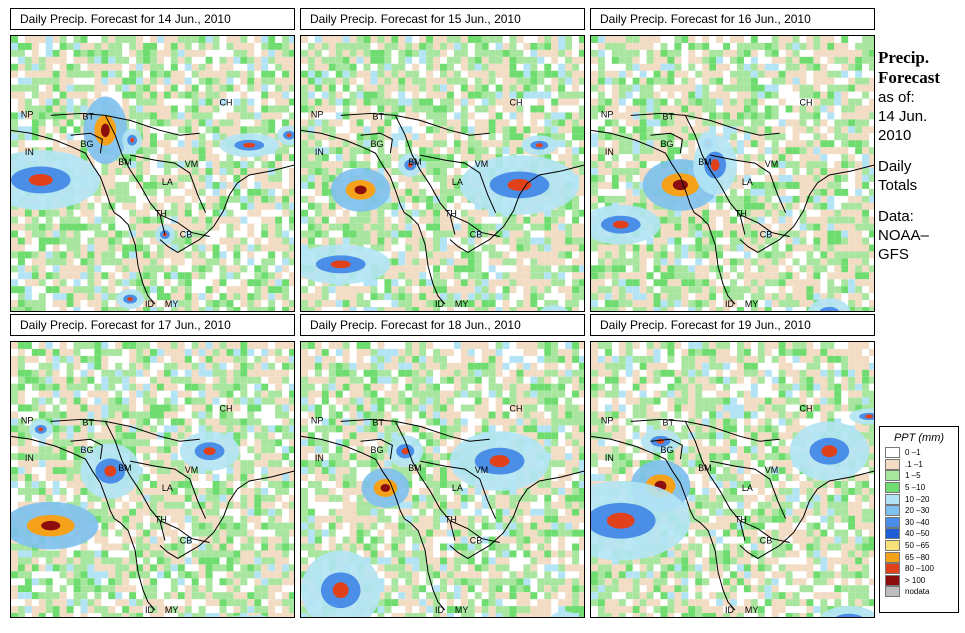  I want to click on legend-item: 50 –65, so click(921, 546).